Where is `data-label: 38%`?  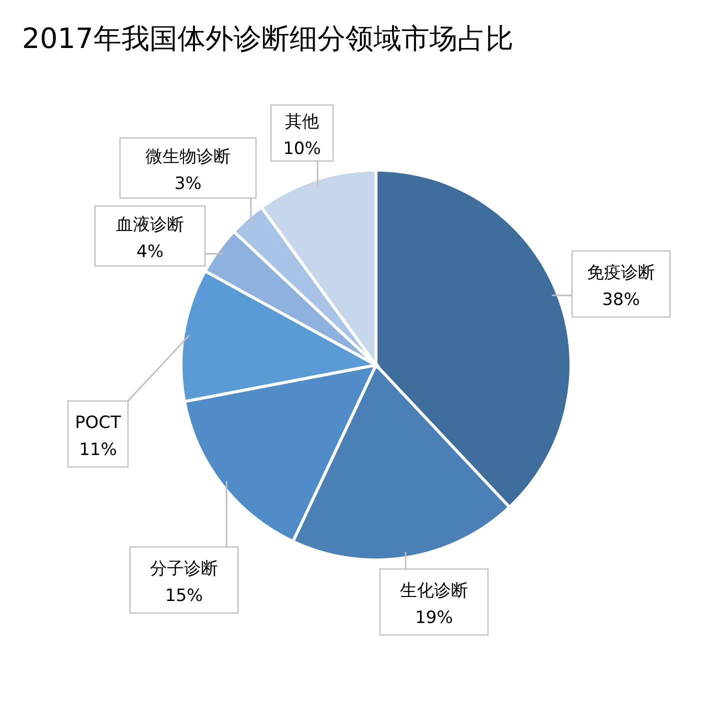
data-label: 38% is located at coordinates (621, 300).